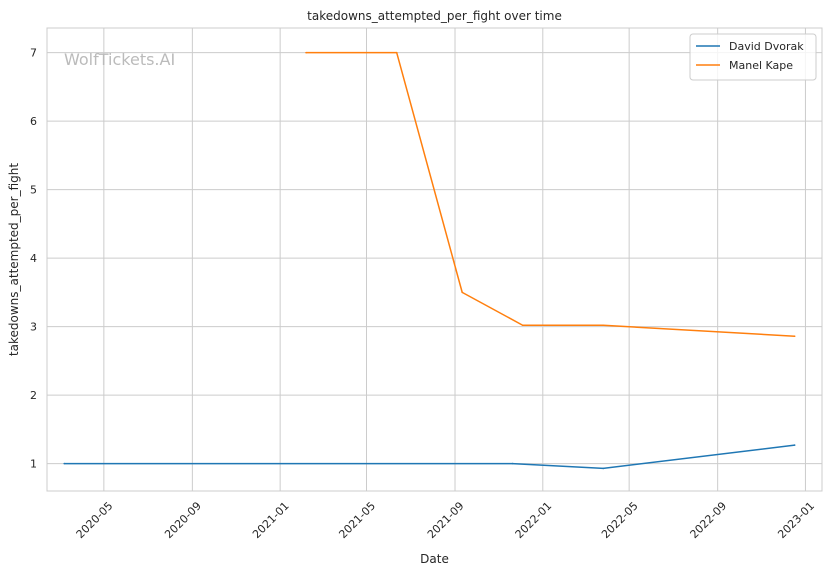 This screenshot has width=832, height=575. I want to click on x-tick-label: 2021-05, so click(357, 520).